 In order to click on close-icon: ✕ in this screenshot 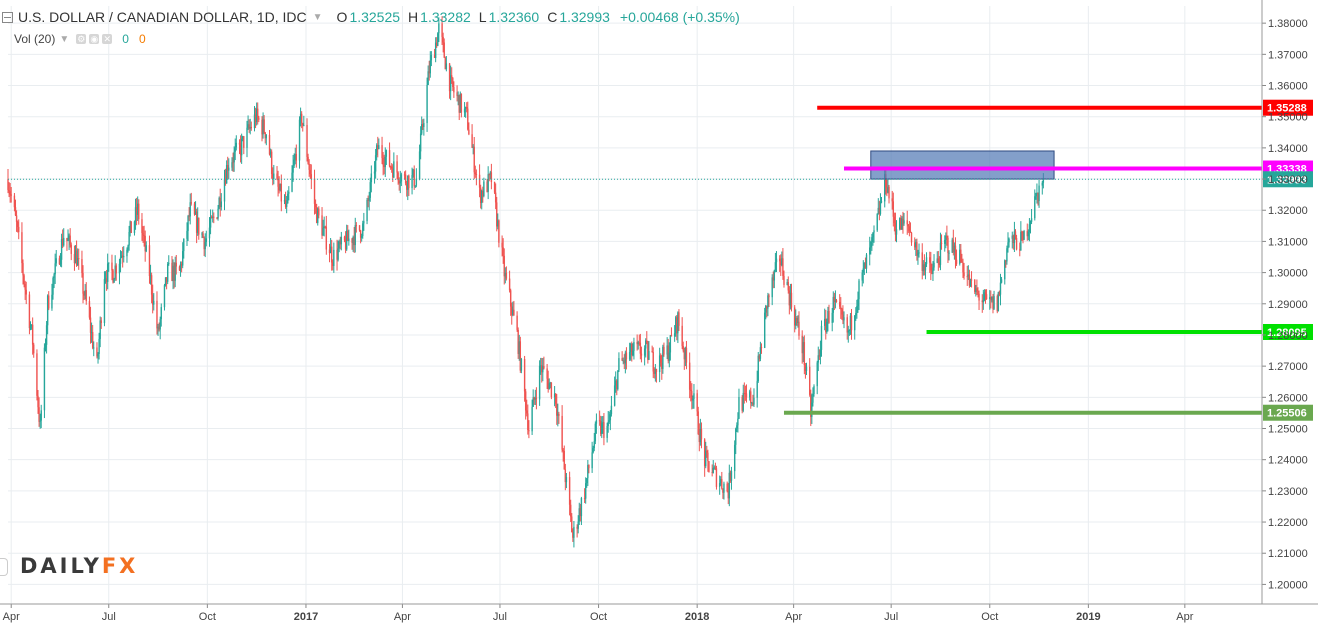, I will do `click(107, 39)`.